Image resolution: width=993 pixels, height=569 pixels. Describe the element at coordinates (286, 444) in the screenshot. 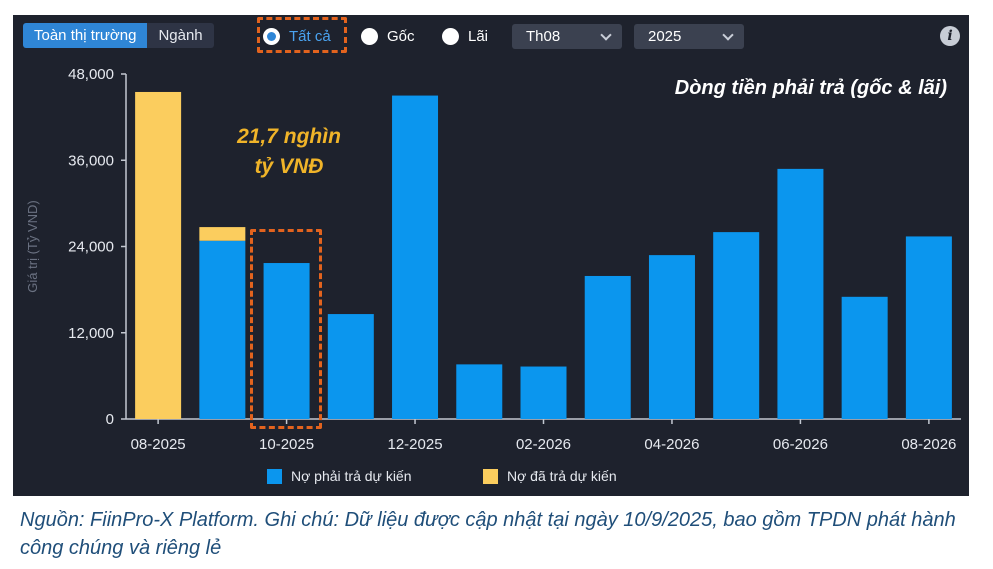

I see `x-tick-label: 10-2025` at that location.